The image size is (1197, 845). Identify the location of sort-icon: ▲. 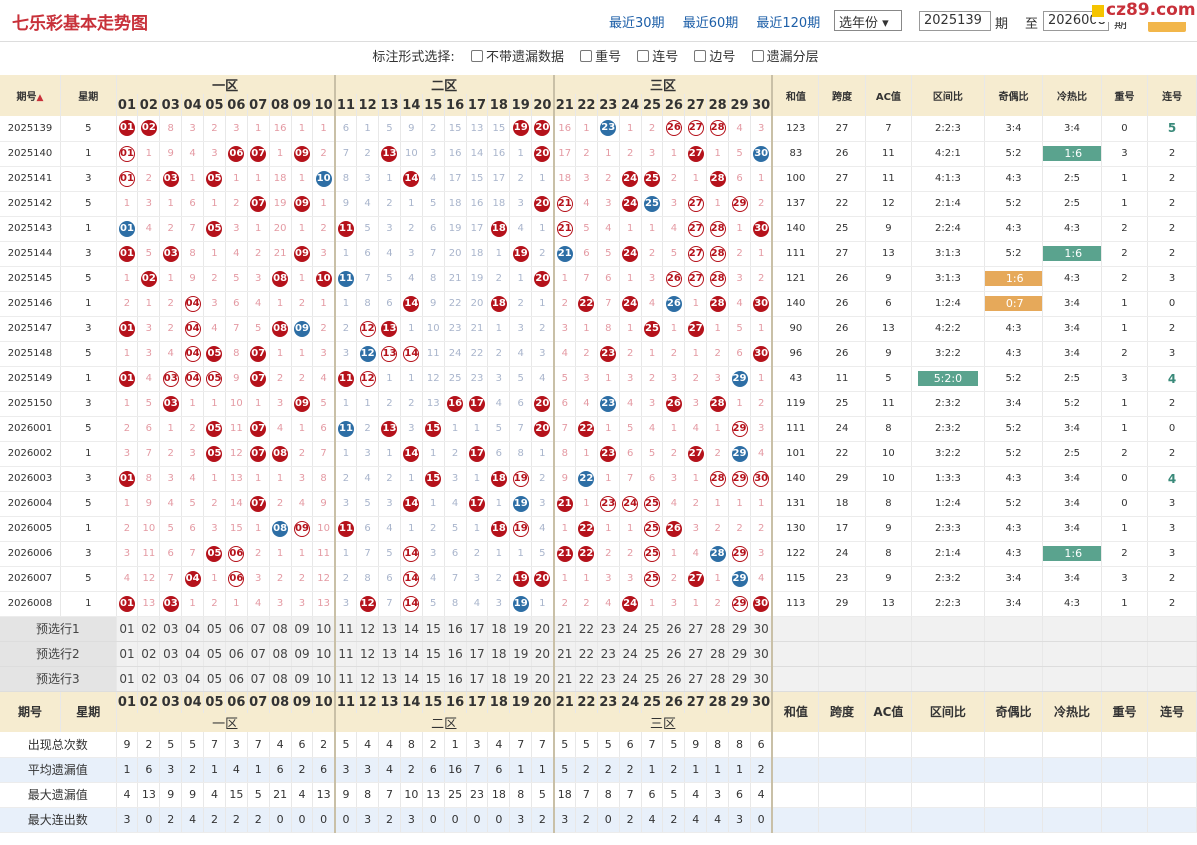
(40, 98).